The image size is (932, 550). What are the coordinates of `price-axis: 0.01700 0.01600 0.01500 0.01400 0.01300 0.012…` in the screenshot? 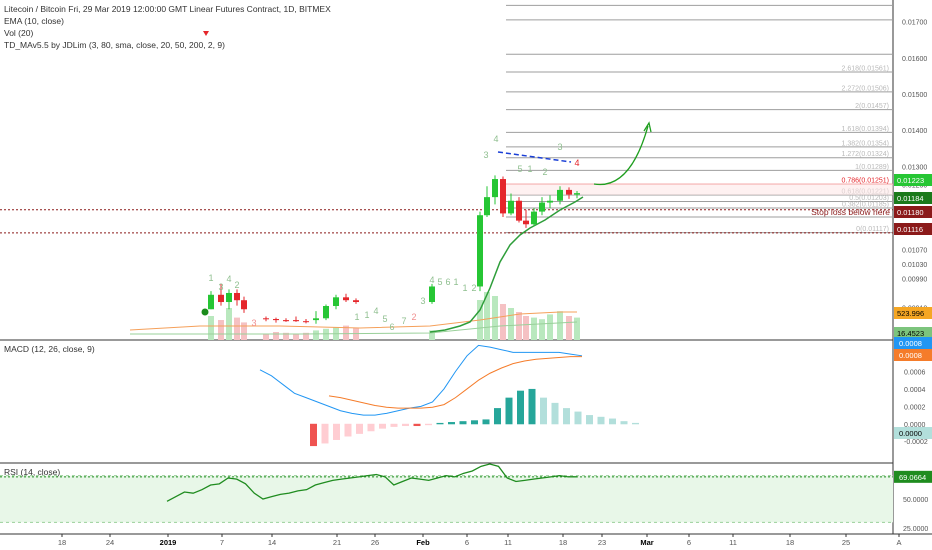 It's located at (913, 276).